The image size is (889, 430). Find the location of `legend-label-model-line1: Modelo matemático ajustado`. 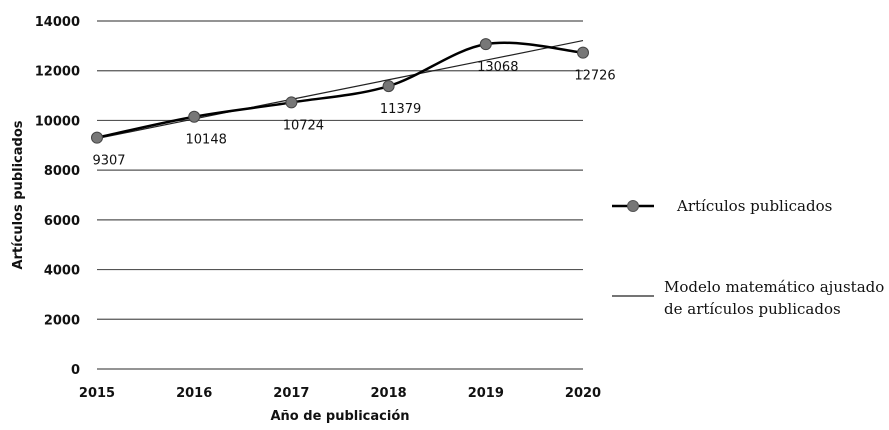

legend-label-model-line1: Modelo matemático ajustado is located at coordinates (774, 287).